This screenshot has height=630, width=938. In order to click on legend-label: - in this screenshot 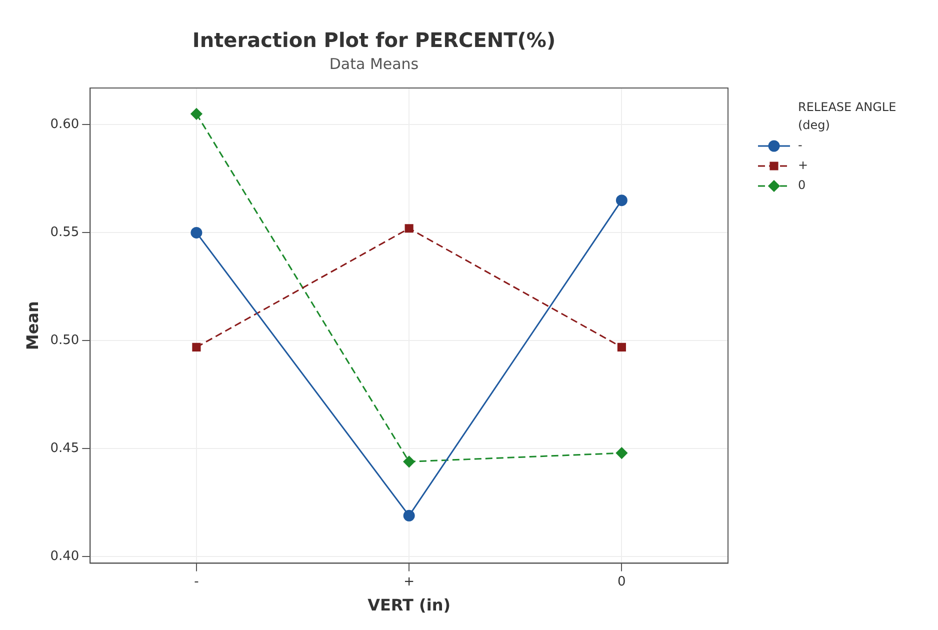, I will do `click(800, 145)`.